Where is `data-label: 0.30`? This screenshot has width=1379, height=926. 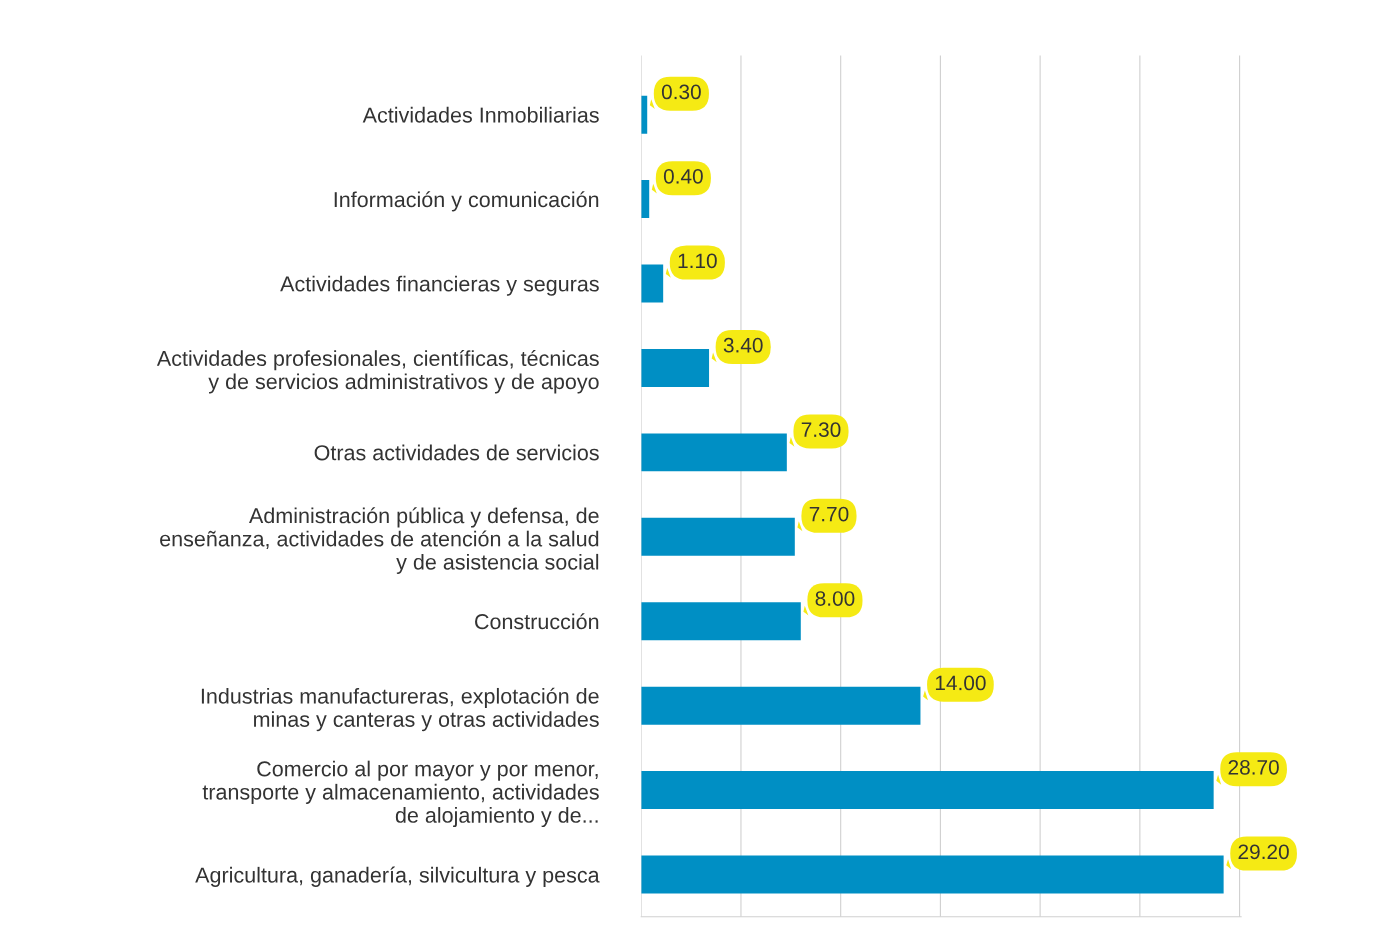 data-label: 0.30 is located at coordinates (681, 92).